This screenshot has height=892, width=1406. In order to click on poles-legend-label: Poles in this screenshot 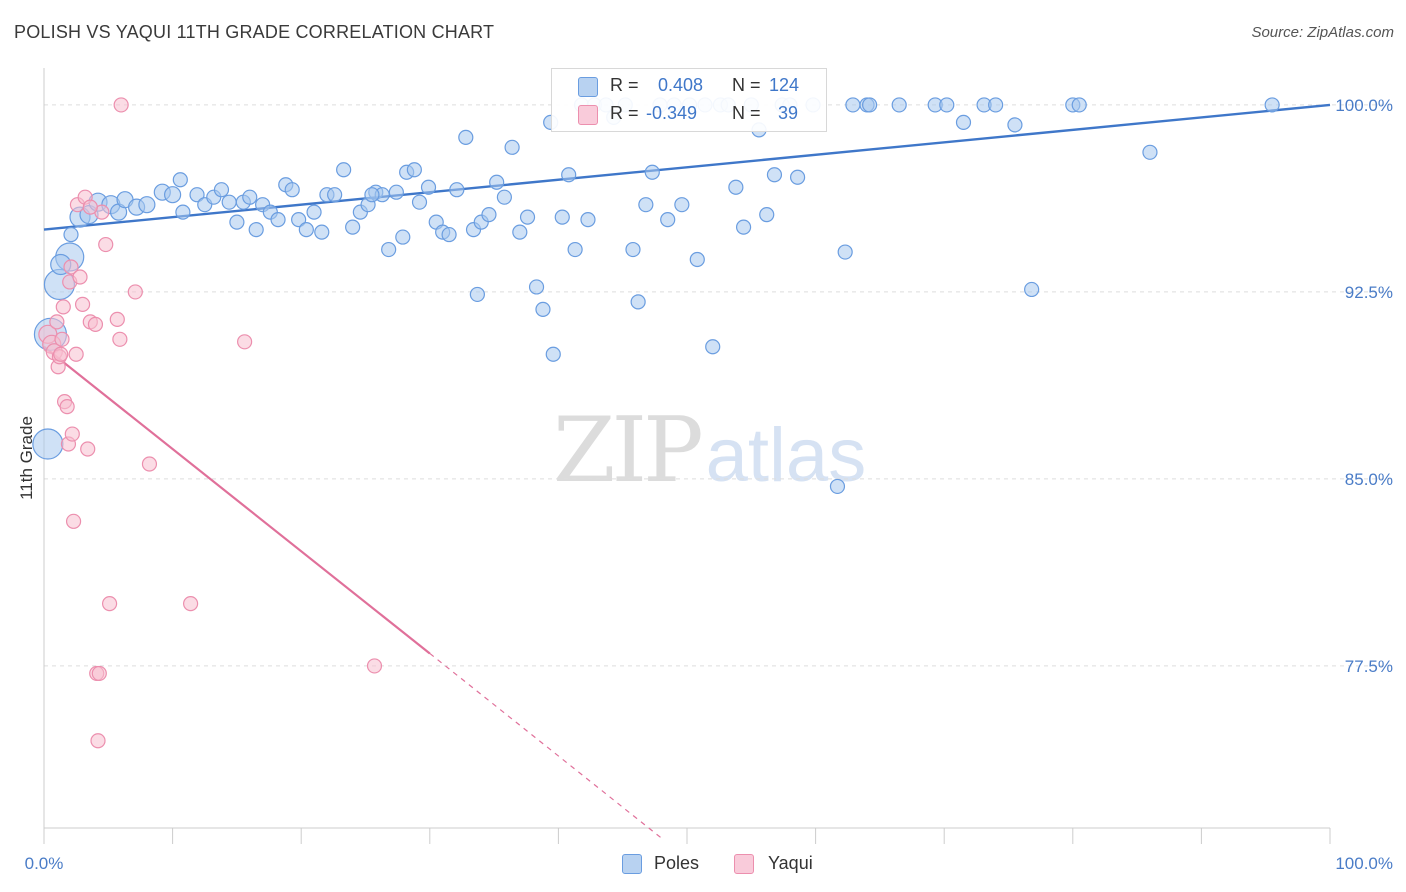, I will do `click(677, 863)`.